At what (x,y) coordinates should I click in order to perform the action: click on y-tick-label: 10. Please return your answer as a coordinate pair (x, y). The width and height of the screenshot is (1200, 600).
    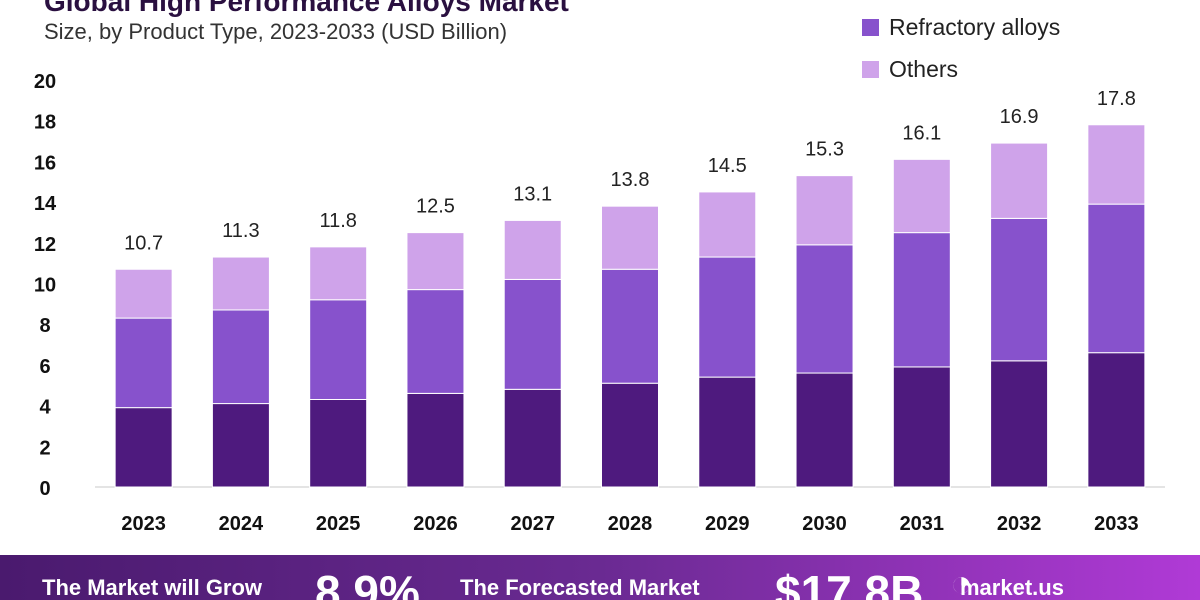
    Looking at the image, I should click on (45, 286).